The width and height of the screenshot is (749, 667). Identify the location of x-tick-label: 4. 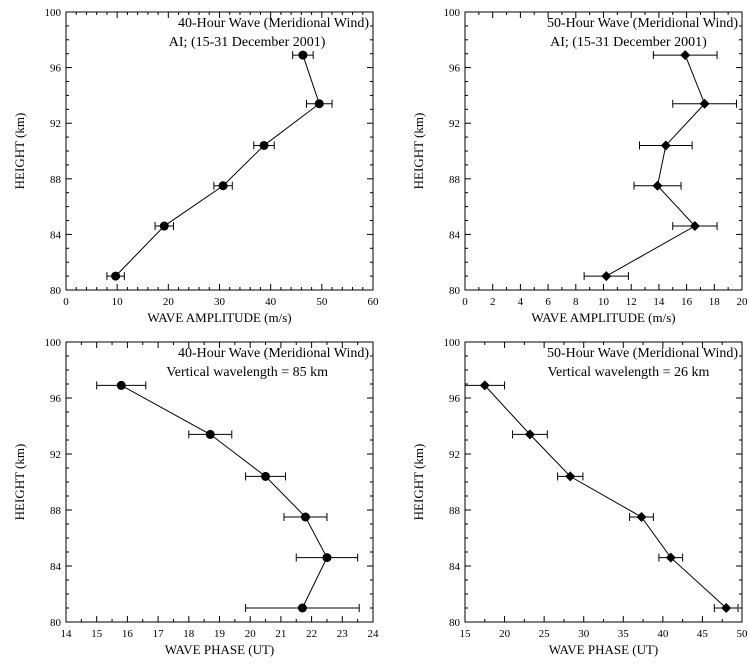
(521, 302).